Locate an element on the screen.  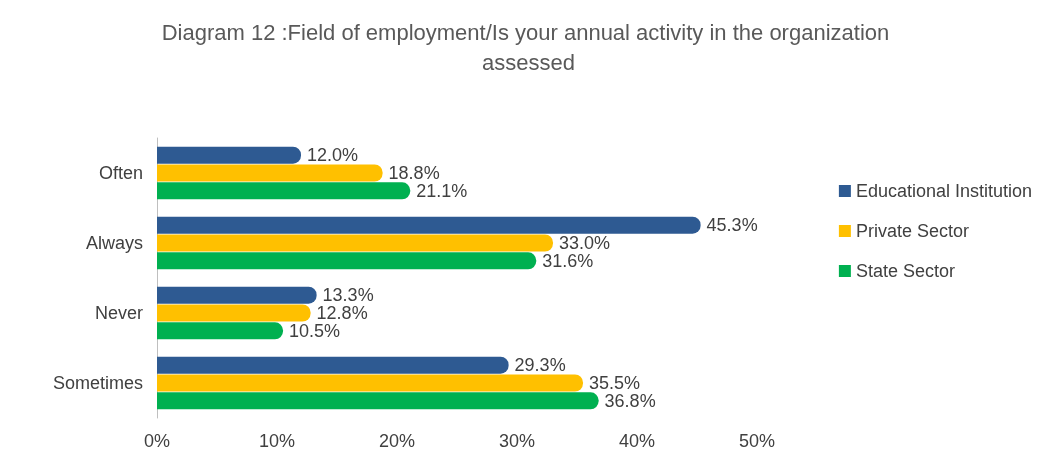
y-tick-label: Always is located at coordinates (114, 243).